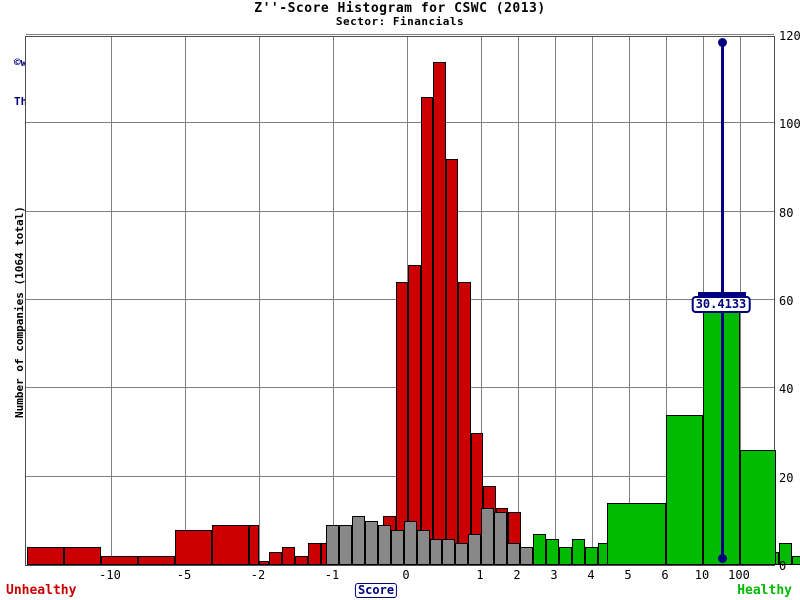 The width and height of the screenshot is (800, 600). What do you see at coordinates (789, 36) in the screenshot?
I see `y-tick-label: 120` at bounding box center [789, 36].